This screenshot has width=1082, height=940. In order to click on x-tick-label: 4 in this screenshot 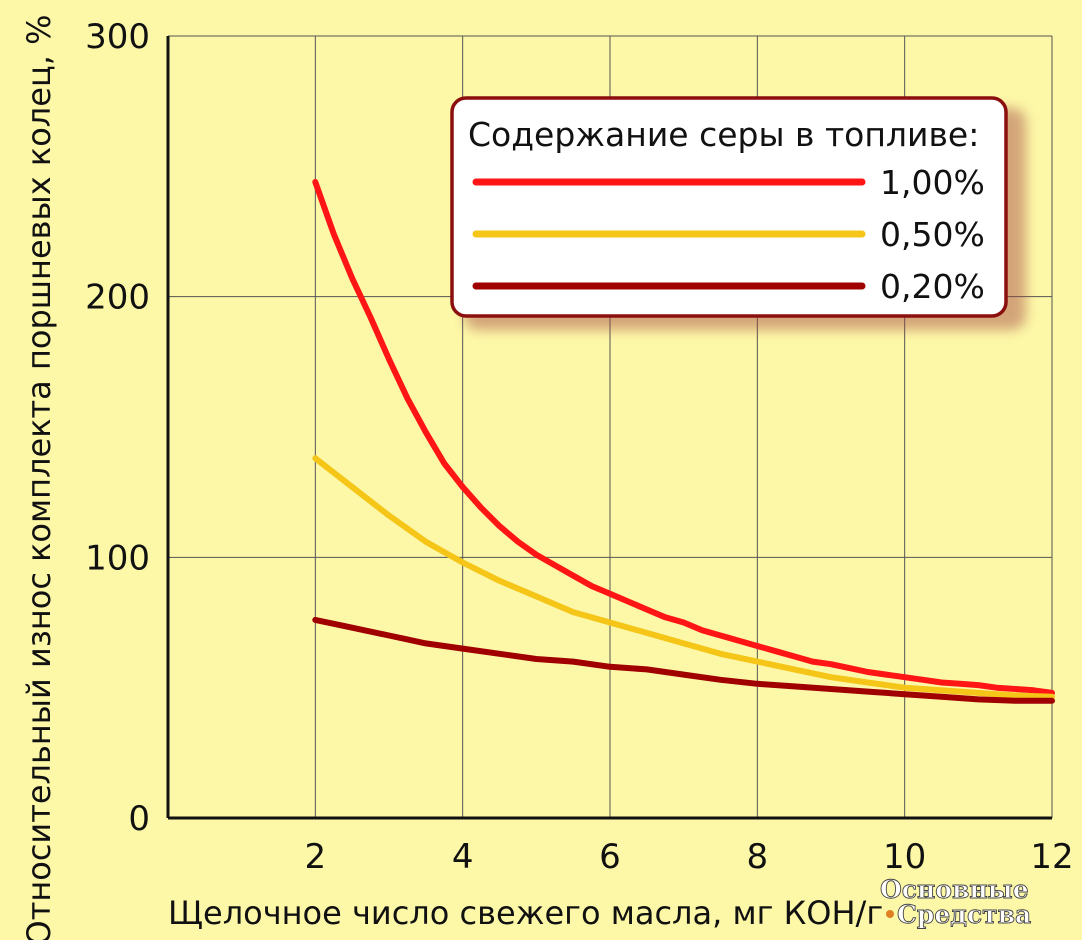, I will do `click(463, 857)`.